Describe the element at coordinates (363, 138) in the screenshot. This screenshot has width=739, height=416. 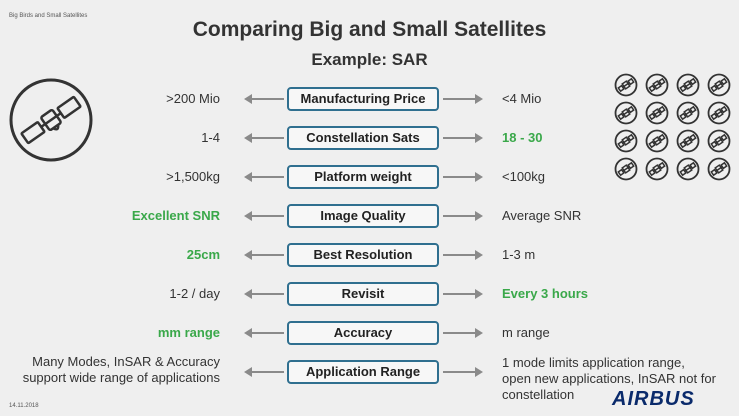
I see `row-2-criterion: Constellation Sats` at that location.